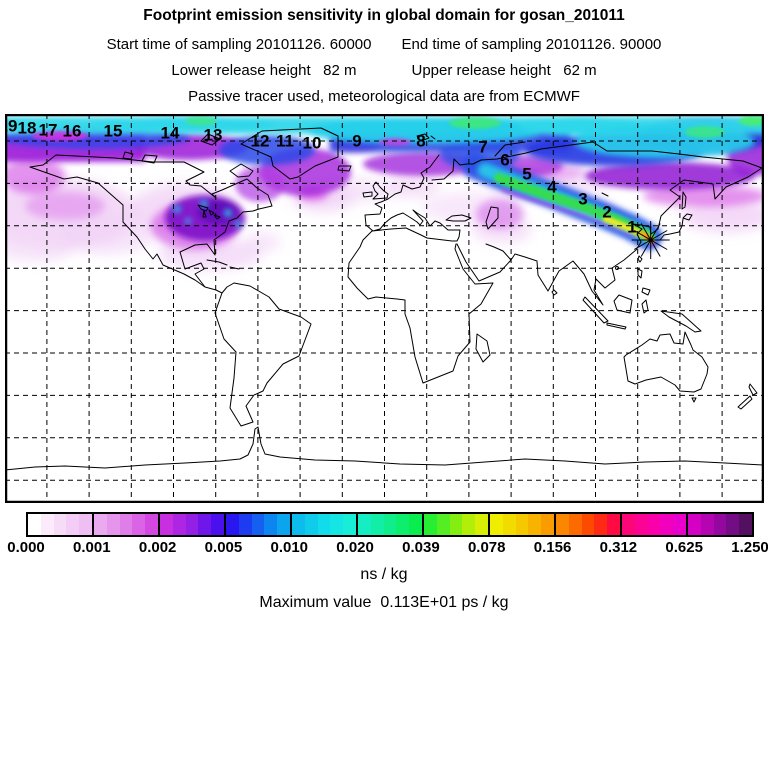  What do you see at coordinates (526, 174) in the screenshot?
I see `trajectory-point-label: 5` at bounding box center [526, 174].